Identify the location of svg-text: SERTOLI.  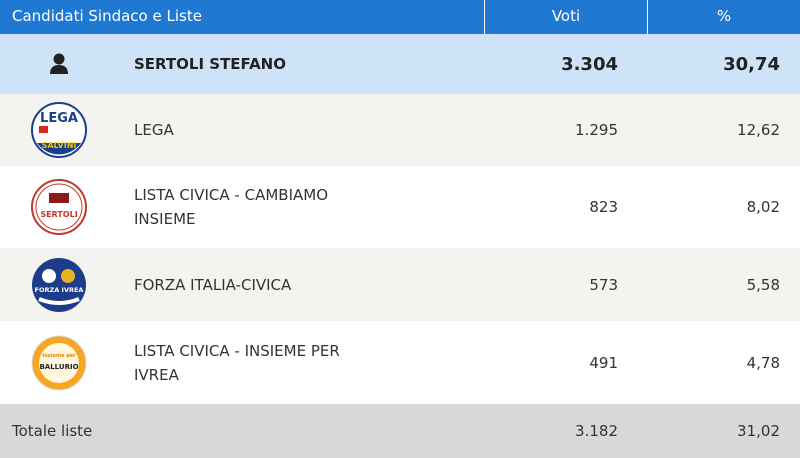
(58, 214).